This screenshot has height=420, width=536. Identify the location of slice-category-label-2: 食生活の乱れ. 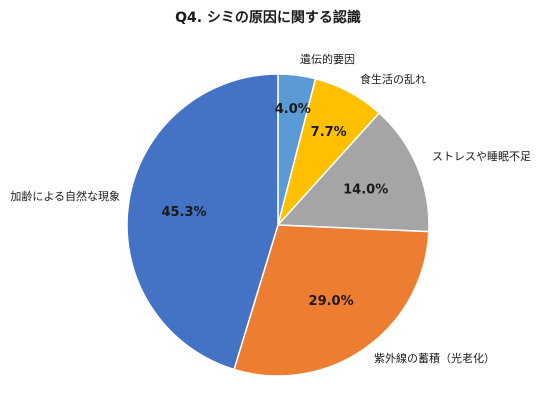
(393, 79).